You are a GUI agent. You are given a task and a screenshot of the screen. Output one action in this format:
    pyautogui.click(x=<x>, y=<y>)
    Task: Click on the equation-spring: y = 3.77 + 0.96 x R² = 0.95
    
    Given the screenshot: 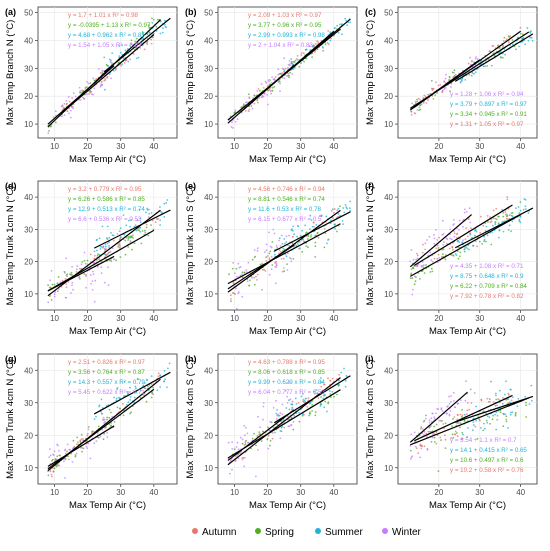 What is the action you would take?
    pyautogui.click(x=285, y=25)
    